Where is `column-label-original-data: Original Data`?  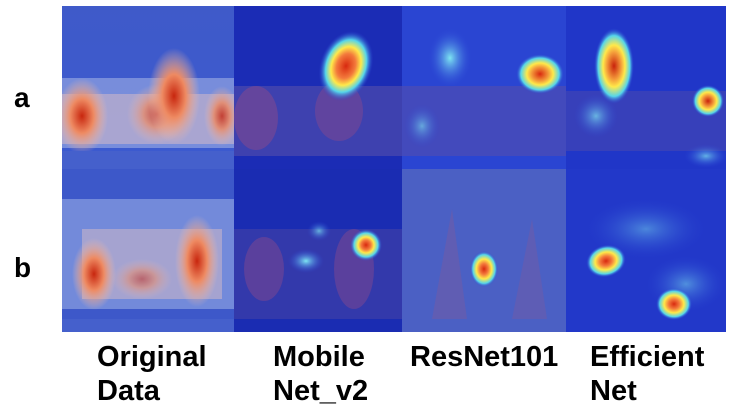
column-label-original-data: Original Data is located at coordinates (152, 374).